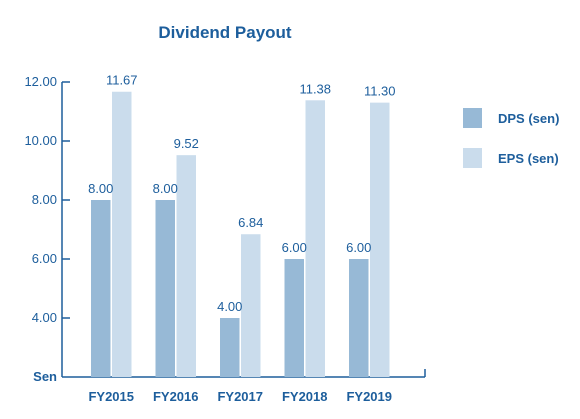  I want to click on category-label: FY2019, so click(369, 396).